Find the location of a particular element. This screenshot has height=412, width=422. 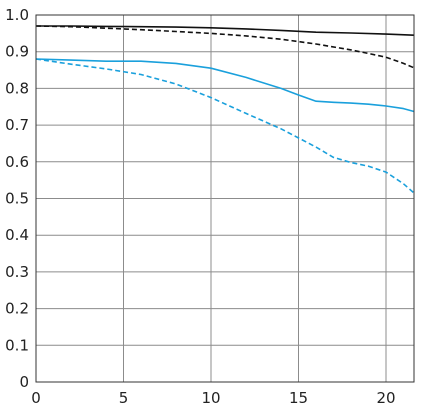

y-axis-ticks: 0 0.1 0.2 0.3 0.4 0.5 0.6 0.7 0.8 0.9 1.0 is located at coordinates (17, 198).